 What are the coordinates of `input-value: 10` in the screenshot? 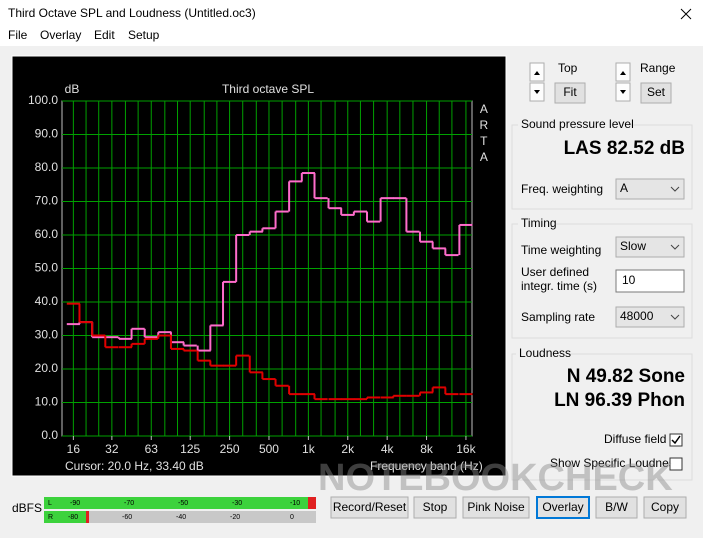 It's located at (629, 280).